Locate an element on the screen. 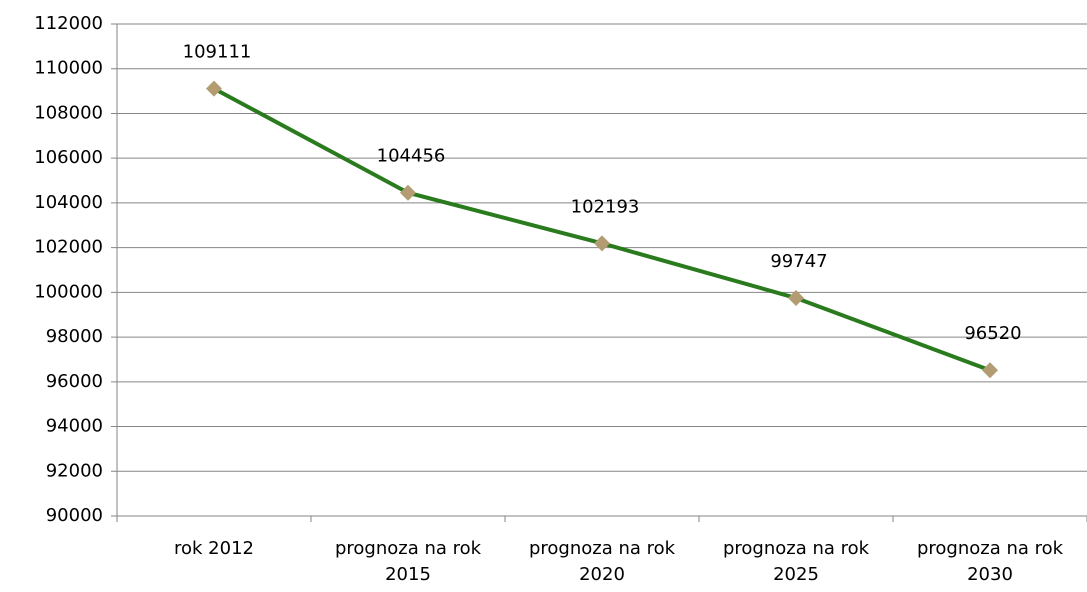 This screenshot has height=592, width=1087. x-tick-label-box: prognoza na rok 2030 is located at coordinates (990, 561).